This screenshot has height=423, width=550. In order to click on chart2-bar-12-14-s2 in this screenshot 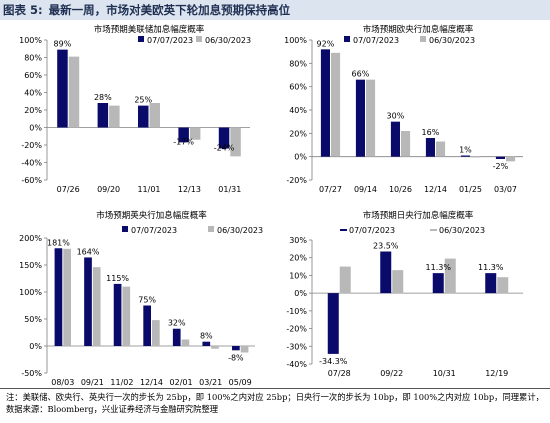, I will do `click(441, 149)`.